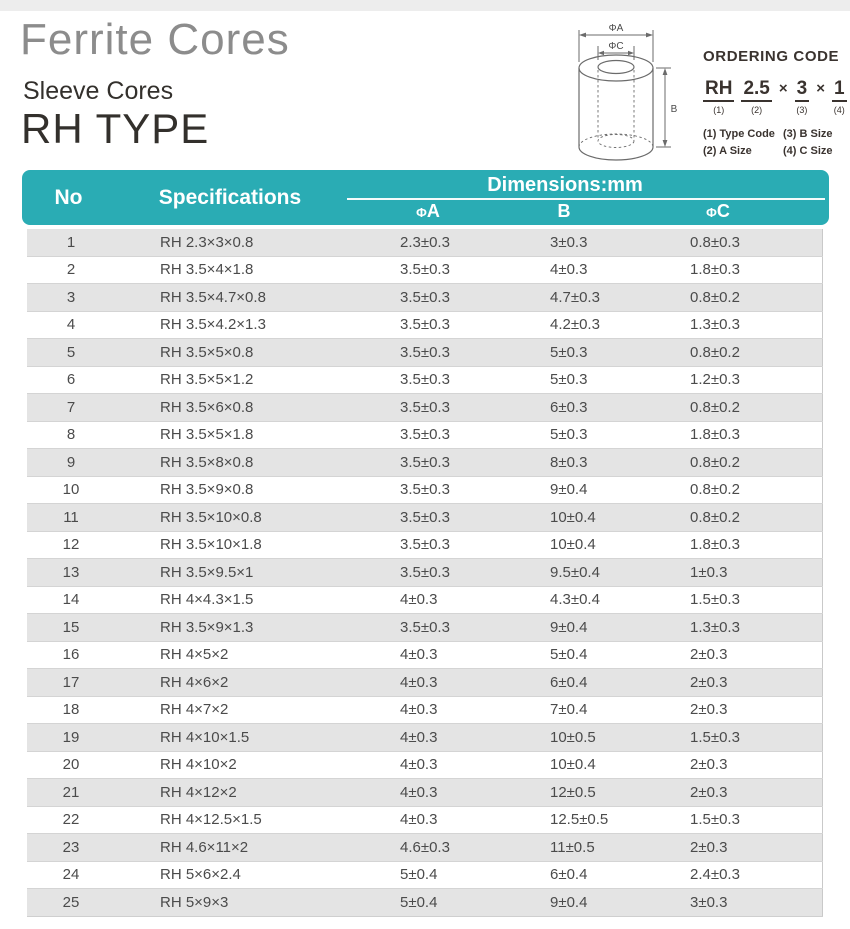 This screenshot has height=929, width=850. Describe the element at coordinates (424, 434) in the screenshot. I see `table-row: 8 RH 3.5×5×1.8 3.5±0.3 5±0.3 1.8±0.3` at that location.